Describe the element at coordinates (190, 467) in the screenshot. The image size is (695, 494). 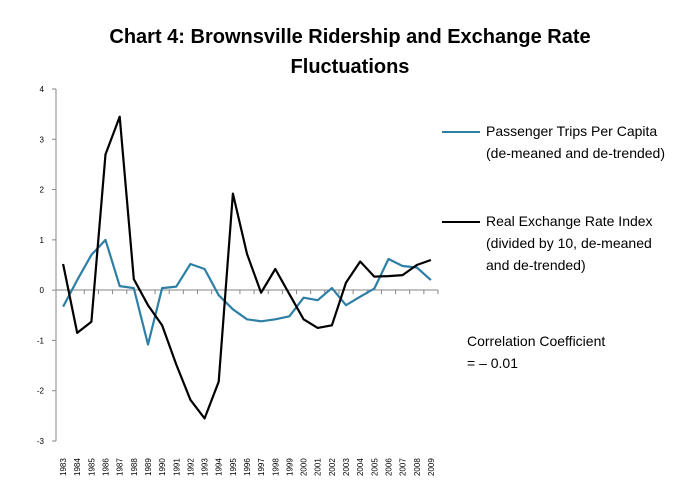
I see `x-tick-label: 1992` at that location.